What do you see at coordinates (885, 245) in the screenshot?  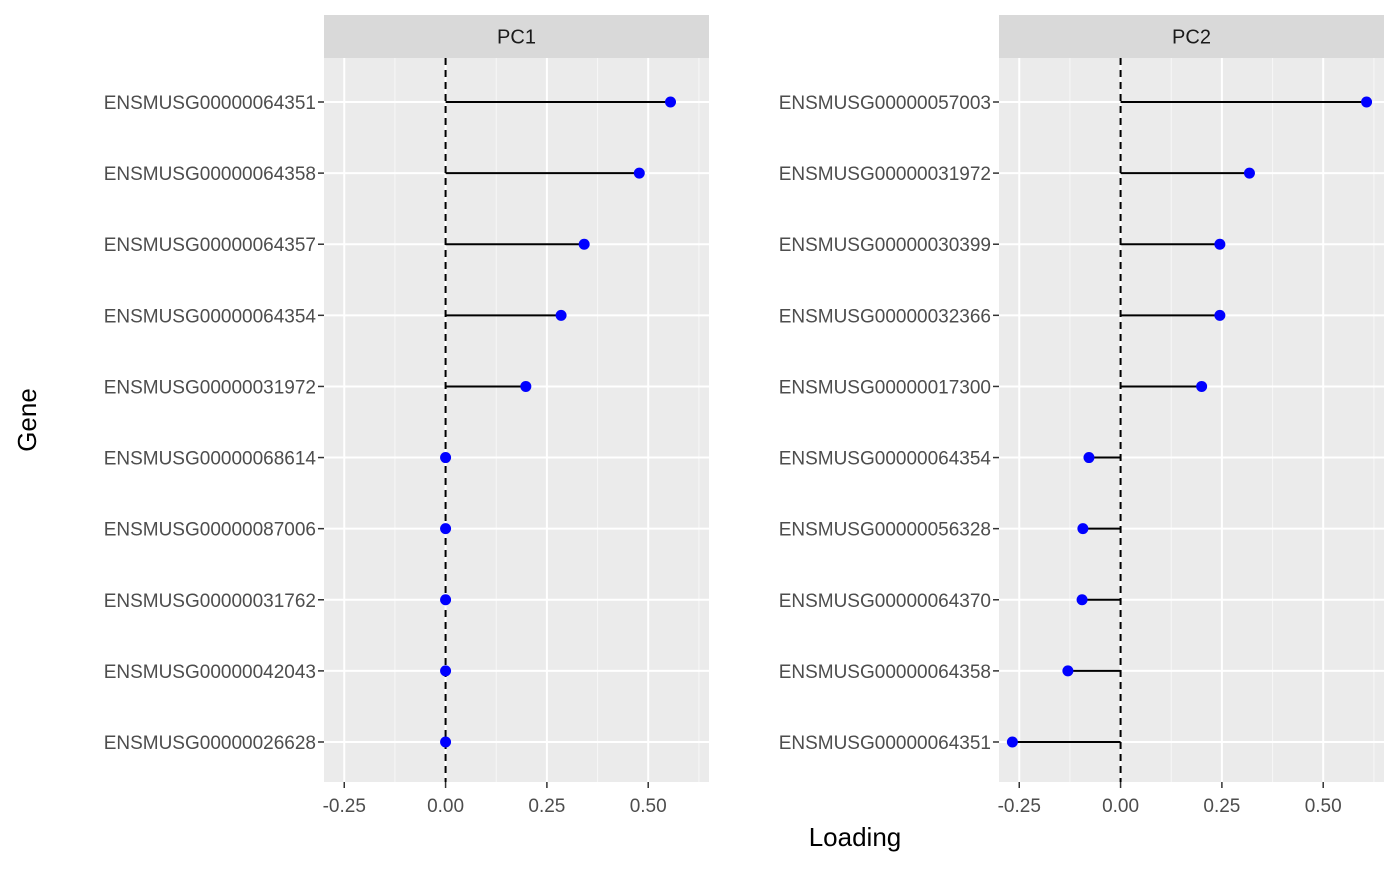 I see `y-tick-label: ENSMUSG00000030399` at bounding box center [885, 245].